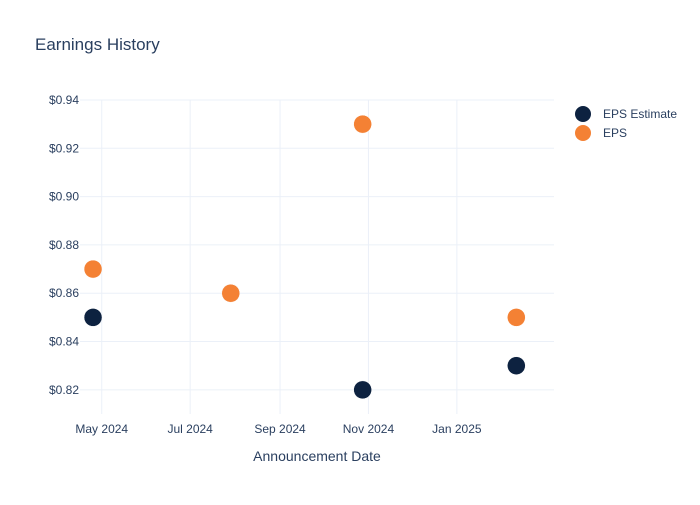 This screenshot has width=700, height=505. I want to click on legend-label: EPS Estimate, so click(640, 114).